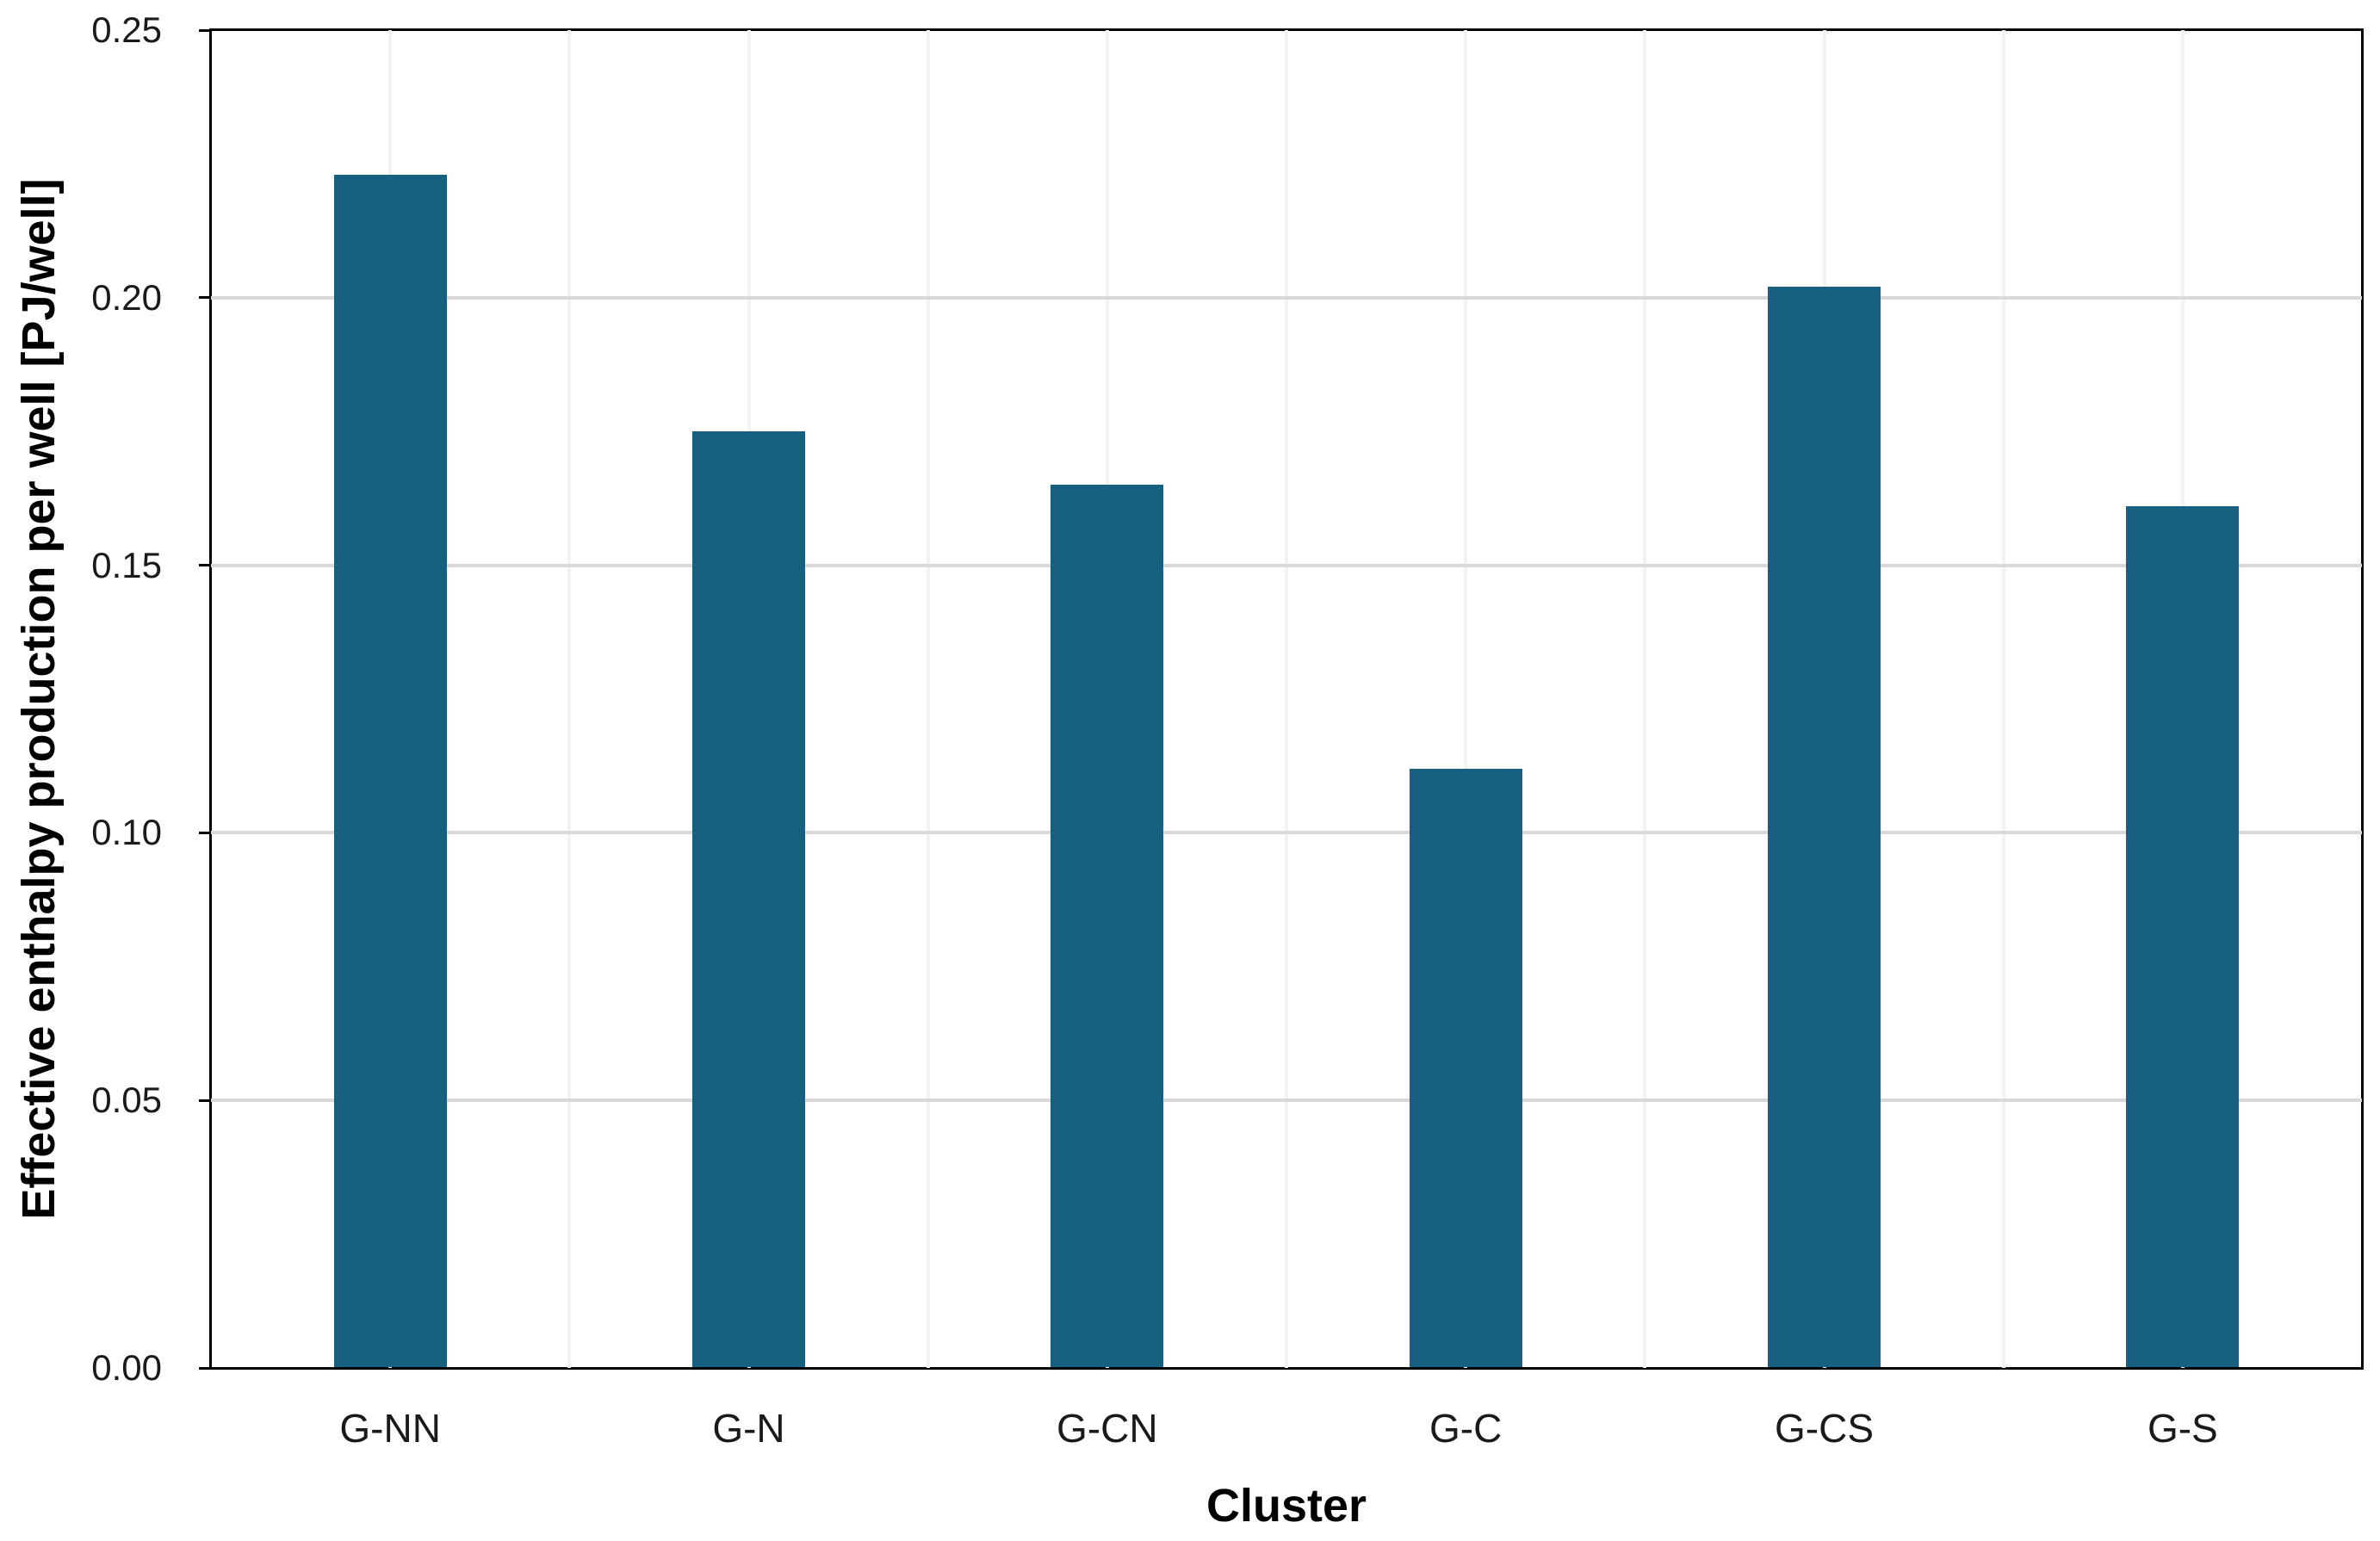  I want to click on bar-G-CS, so click(1825, 827).